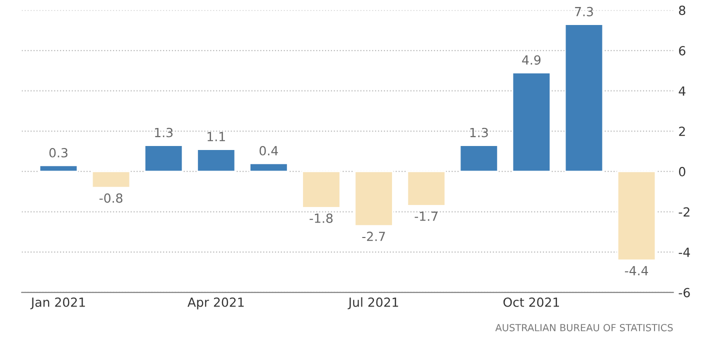  I want to click on data-label: -1.7, so click(426, 216).